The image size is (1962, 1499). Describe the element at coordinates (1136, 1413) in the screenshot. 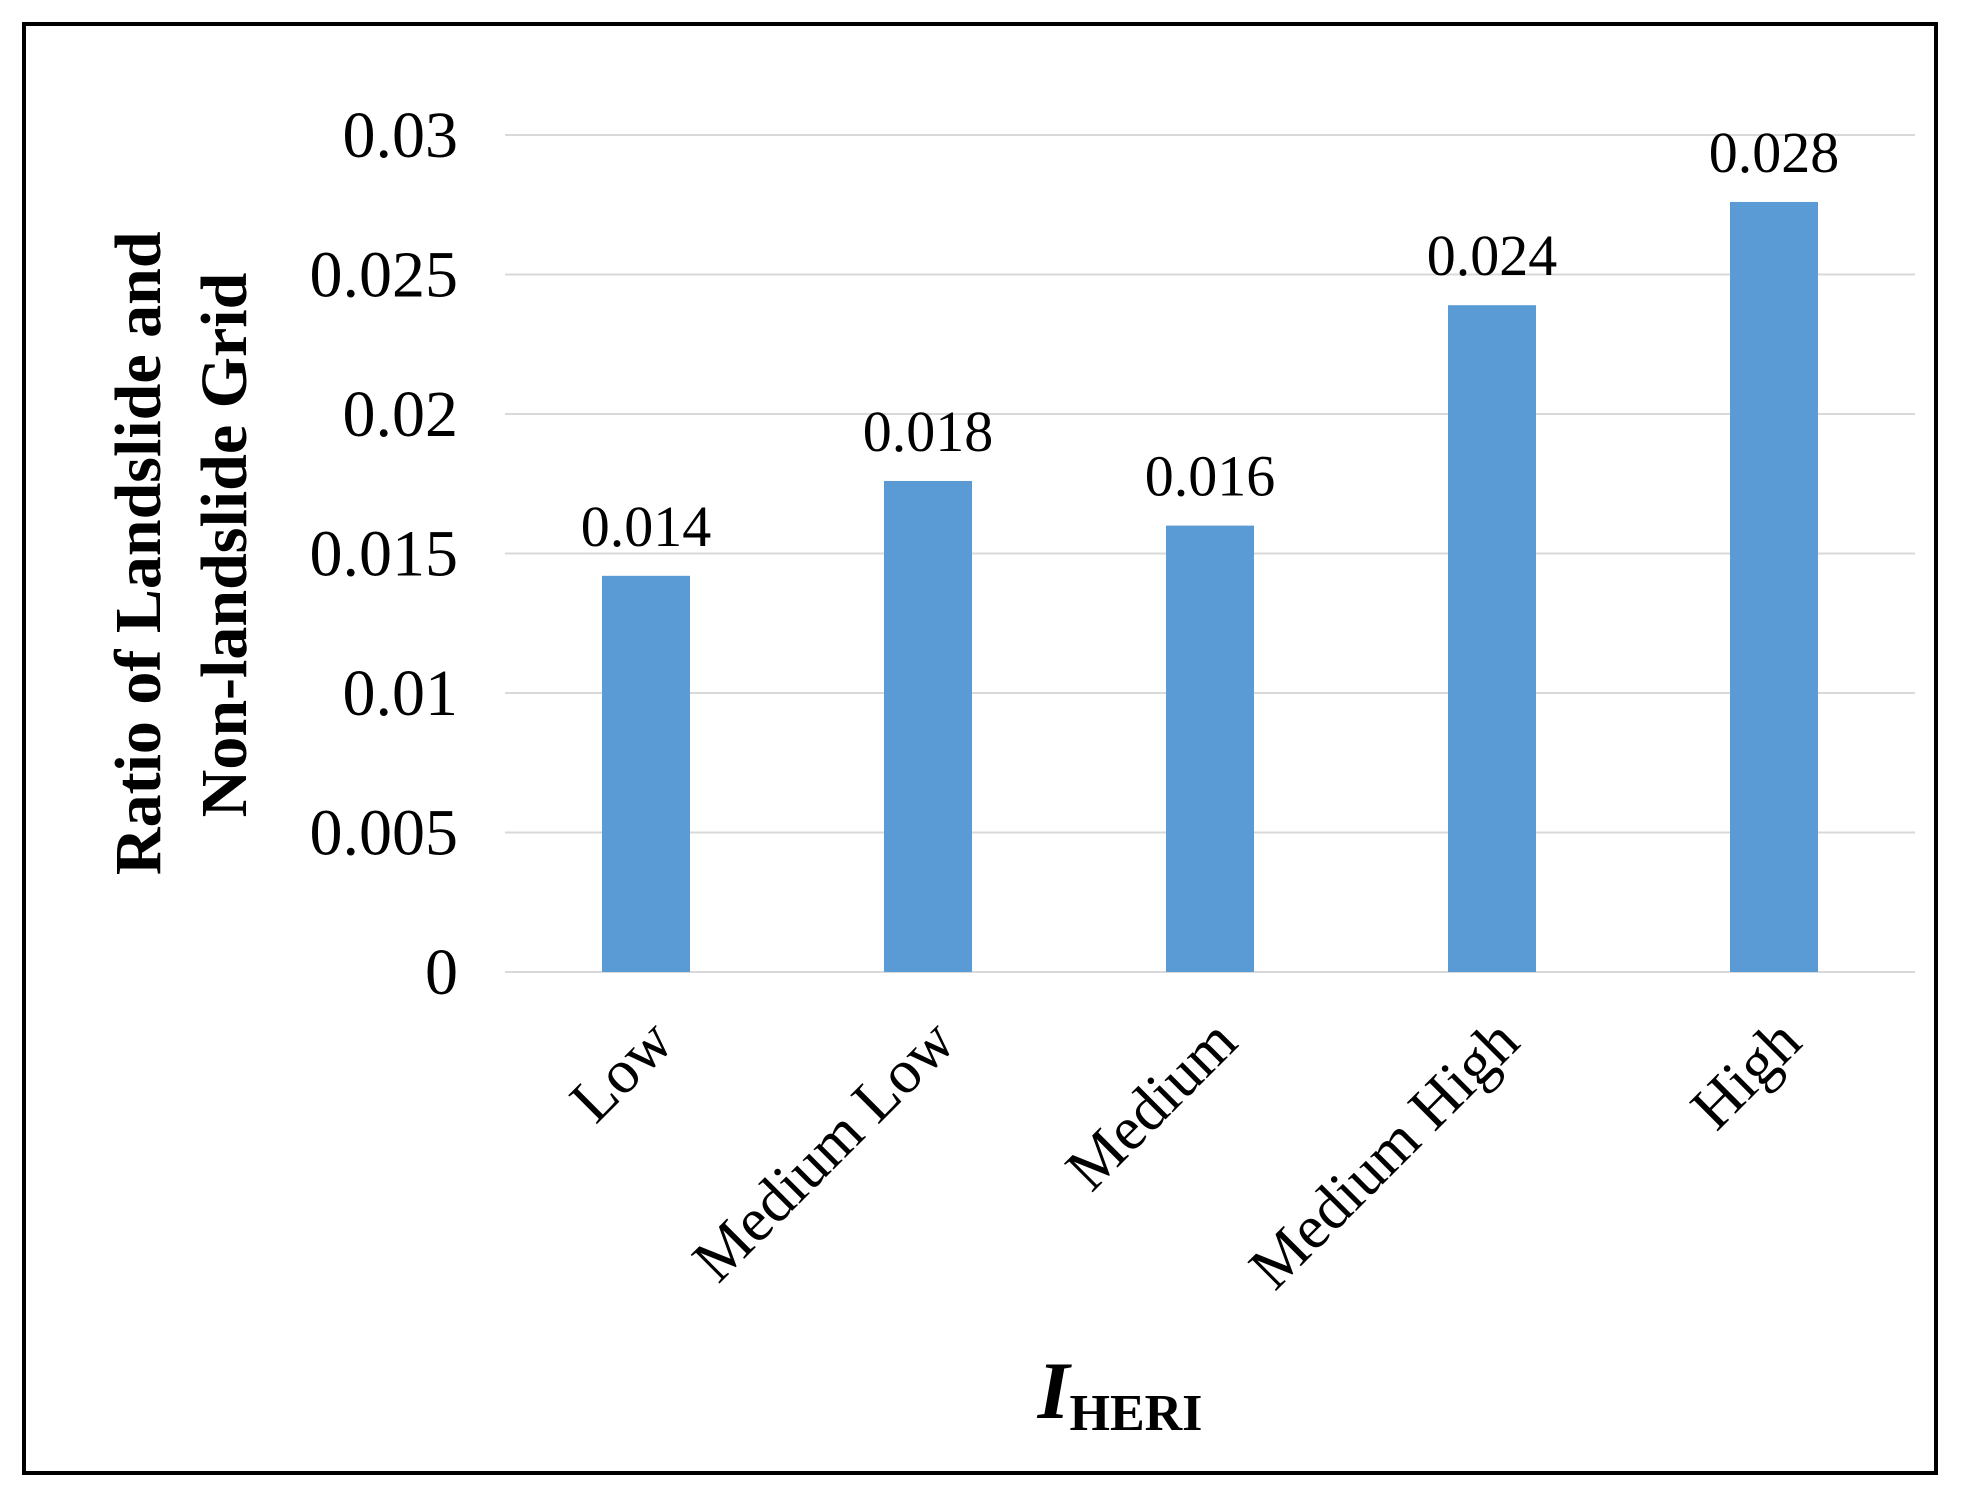

I see `x-axis-label-subscript: HERI` at that location.